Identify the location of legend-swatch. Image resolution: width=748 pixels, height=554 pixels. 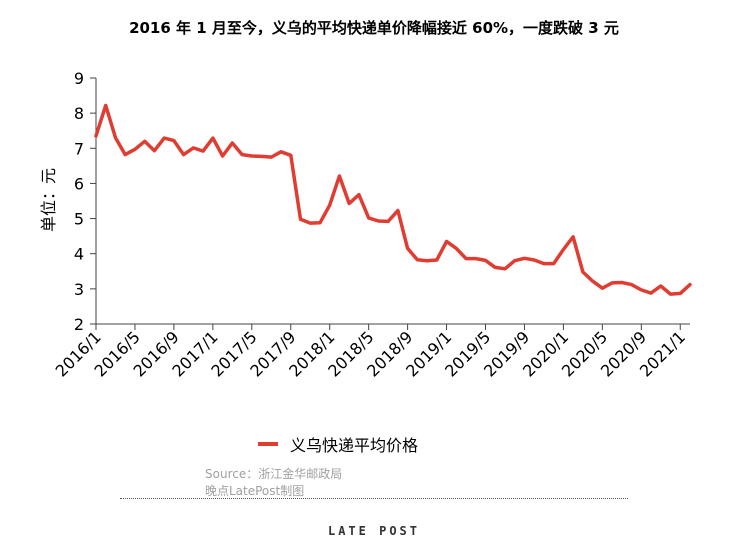
(268, 444).